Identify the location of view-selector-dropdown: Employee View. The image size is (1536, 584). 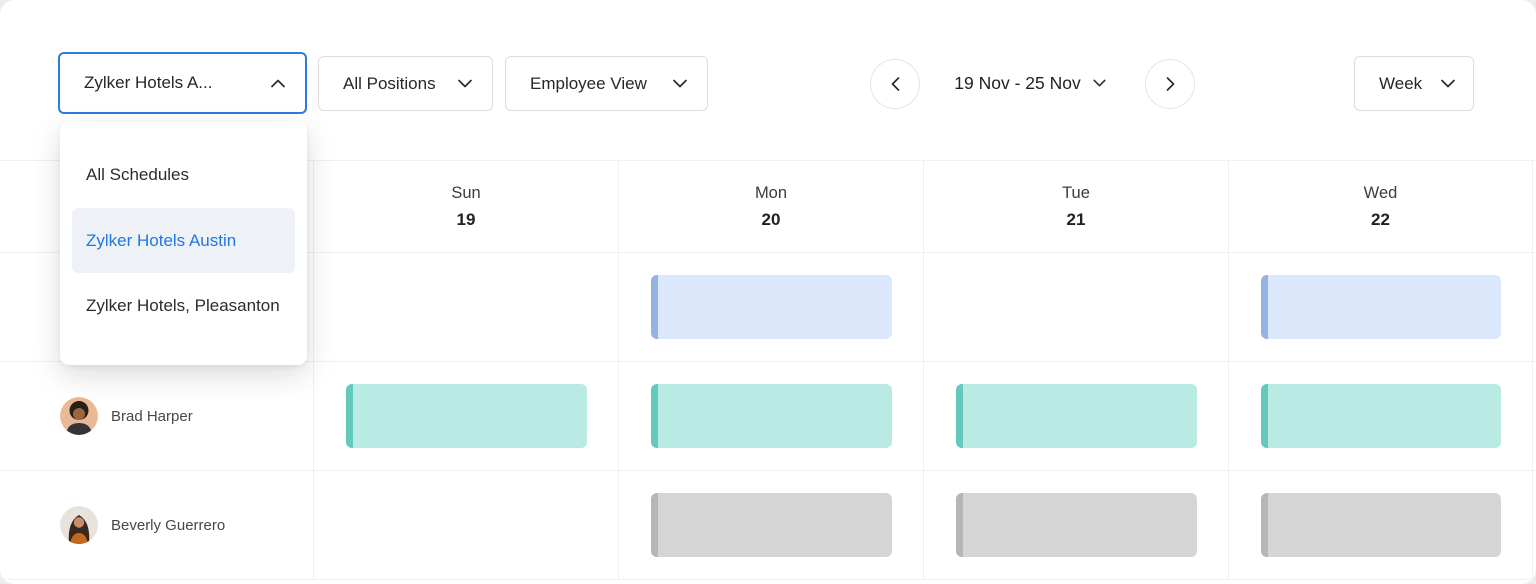
(606, 83).